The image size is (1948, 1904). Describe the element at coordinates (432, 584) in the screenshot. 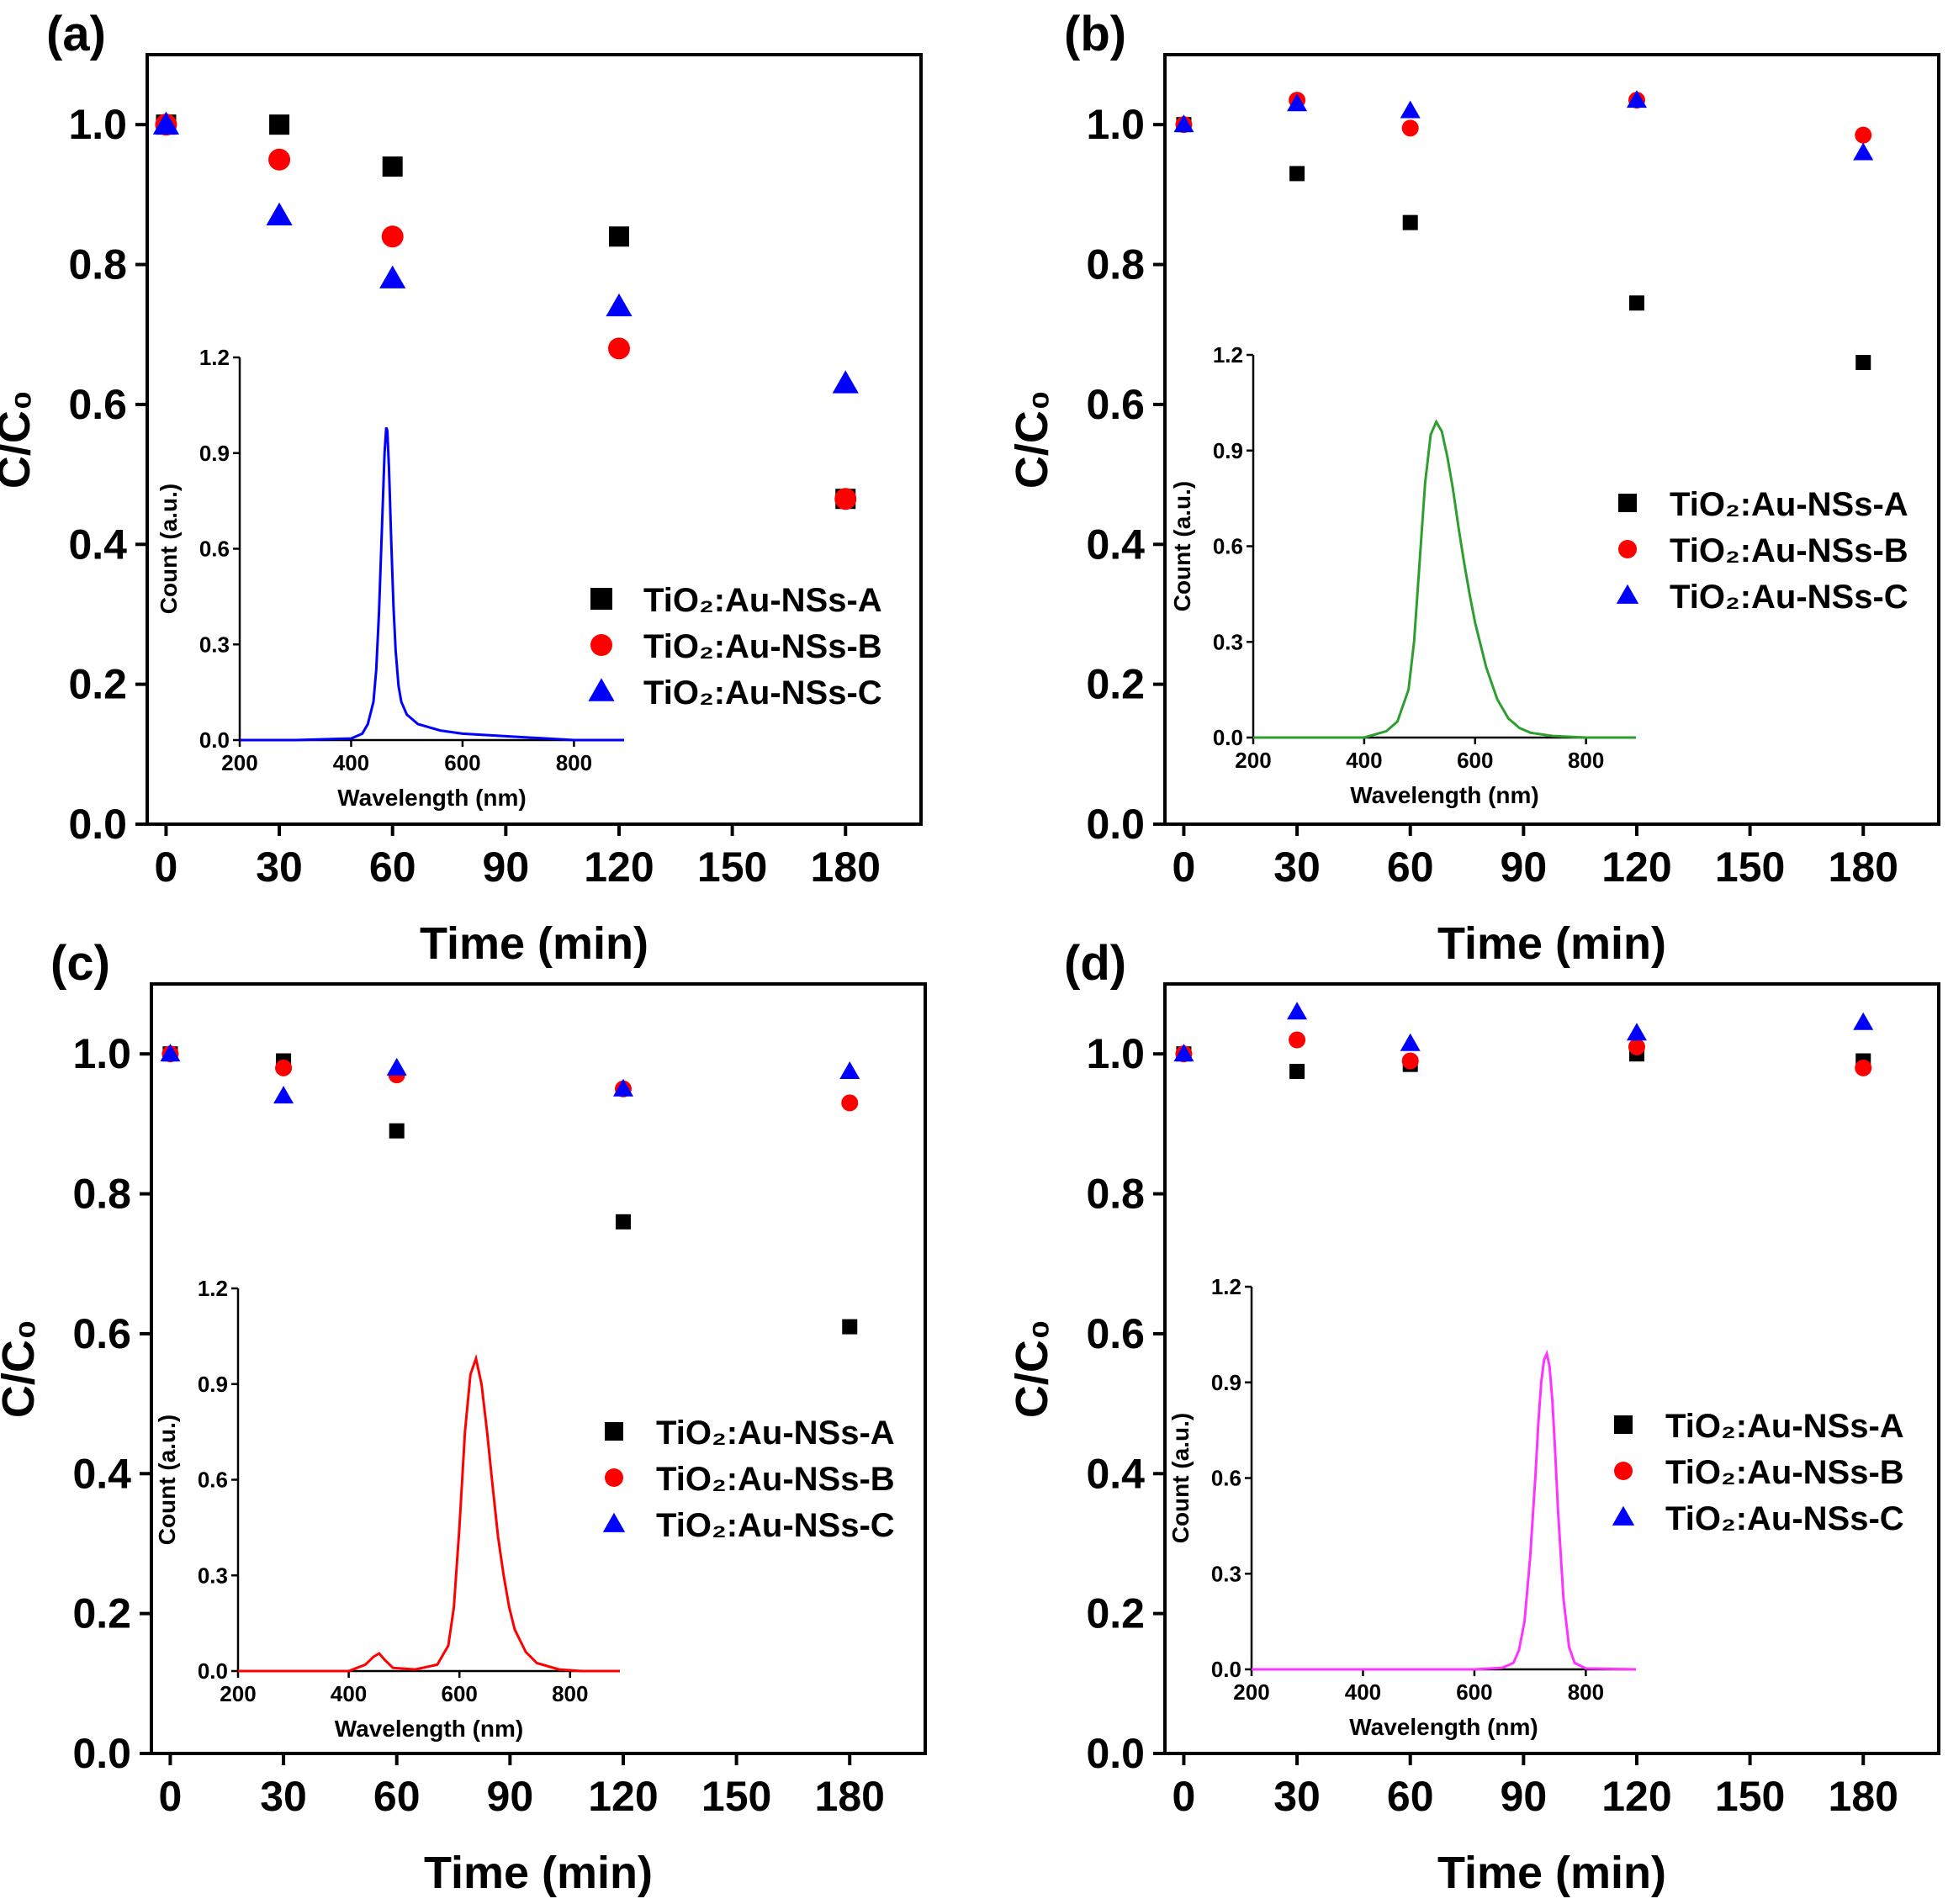

I see `spectrum-line` at that location.